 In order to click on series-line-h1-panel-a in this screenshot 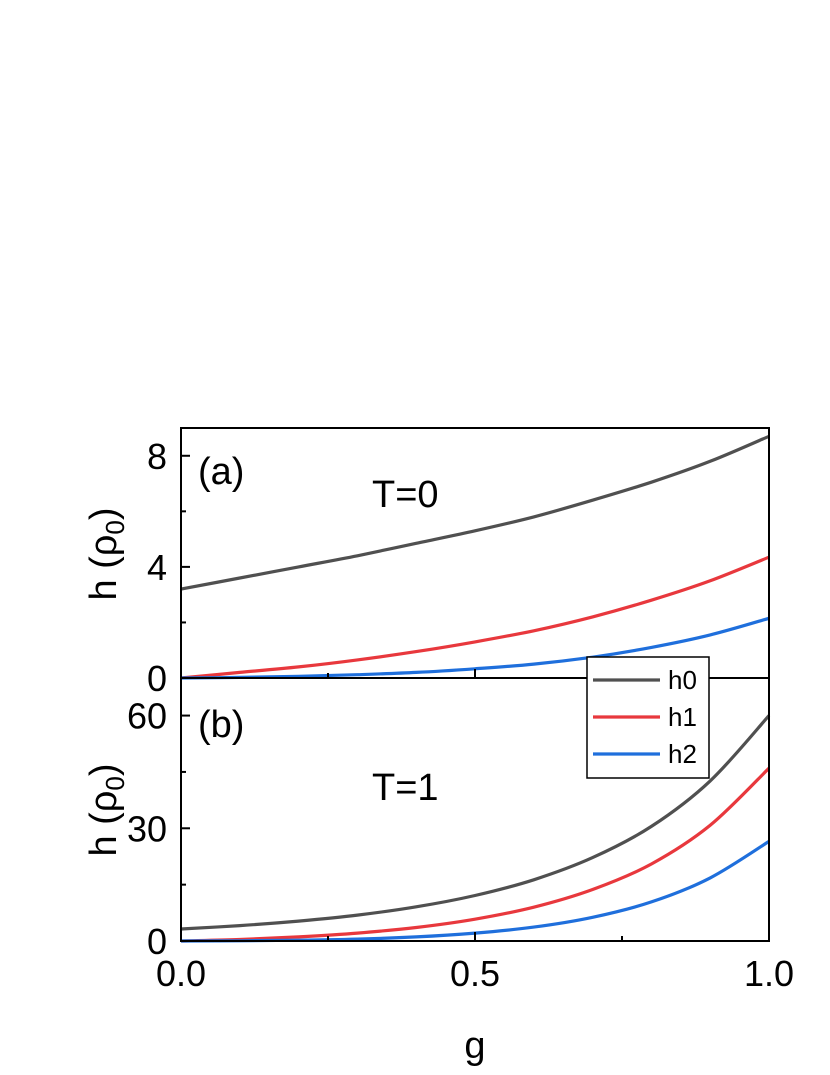, I will do `click(475, 617)`.